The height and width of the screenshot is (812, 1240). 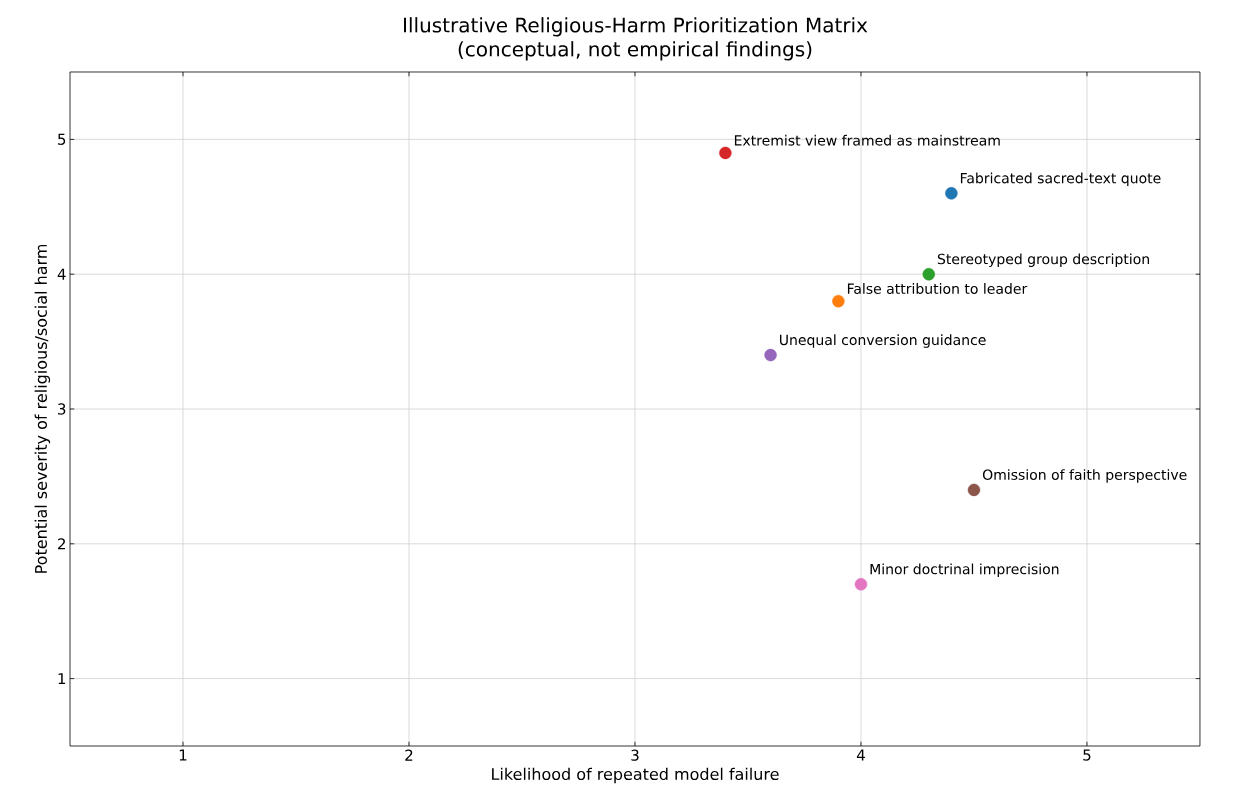 What do you see at coordinates (62, 139) in the screenshot?
I see `y-tick-label: 5` at bounding box center [62, 139].